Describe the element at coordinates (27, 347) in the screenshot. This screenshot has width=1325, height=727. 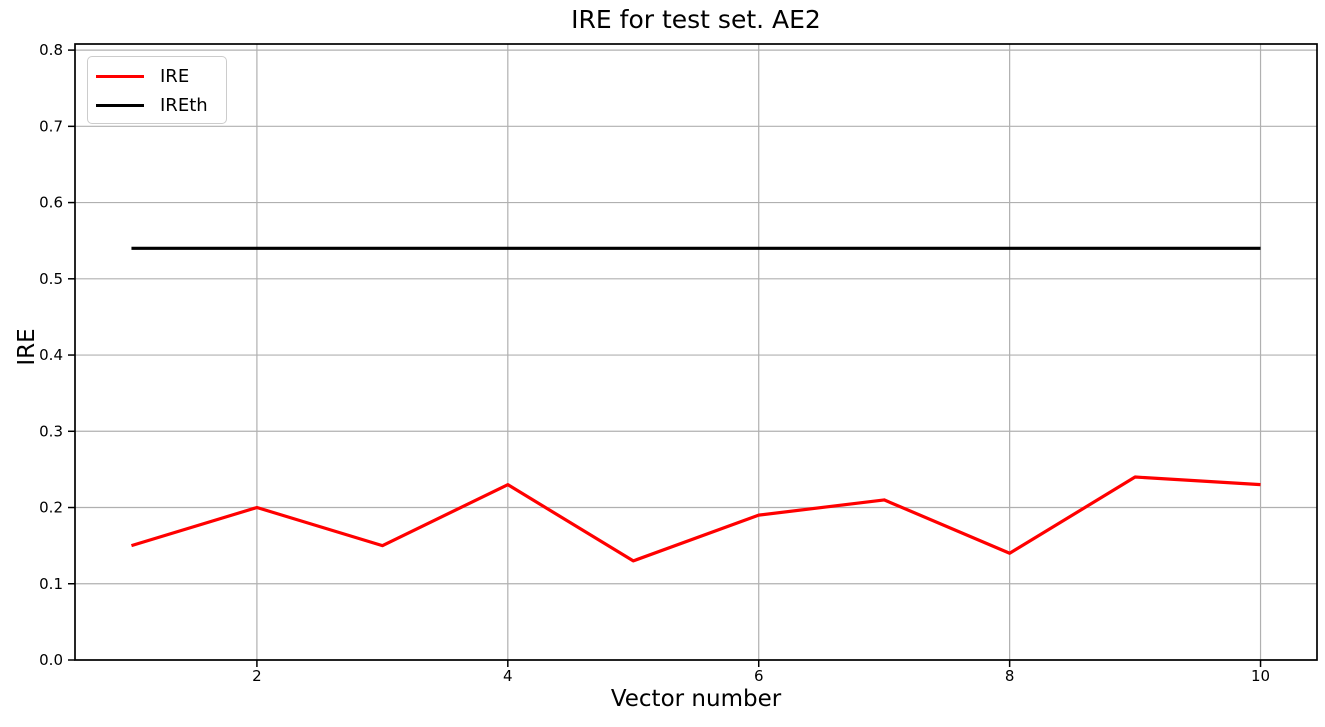
I see `y-axis-label: IRE` at that location.